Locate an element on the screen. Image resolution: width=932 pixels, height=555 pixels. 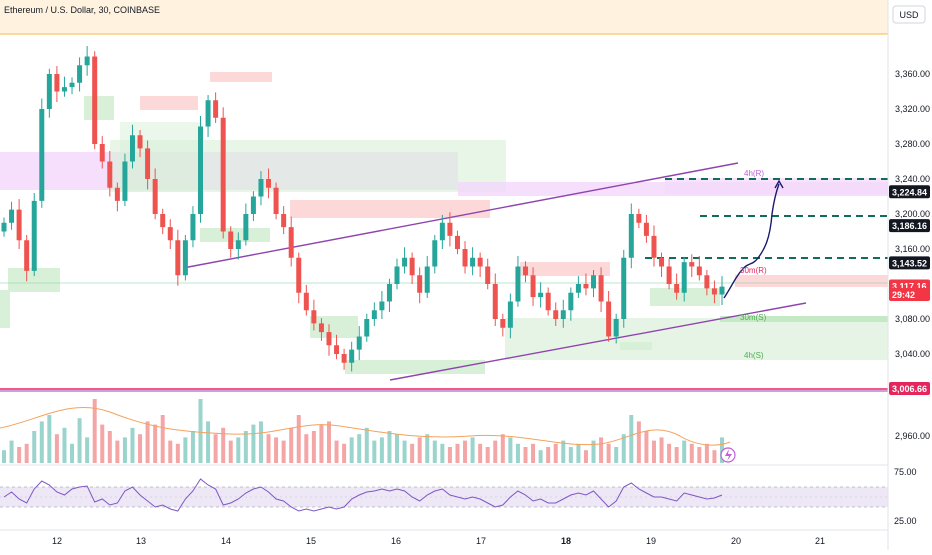
price-tick-label: 3,240.00 is located at coordinates (912, 179).